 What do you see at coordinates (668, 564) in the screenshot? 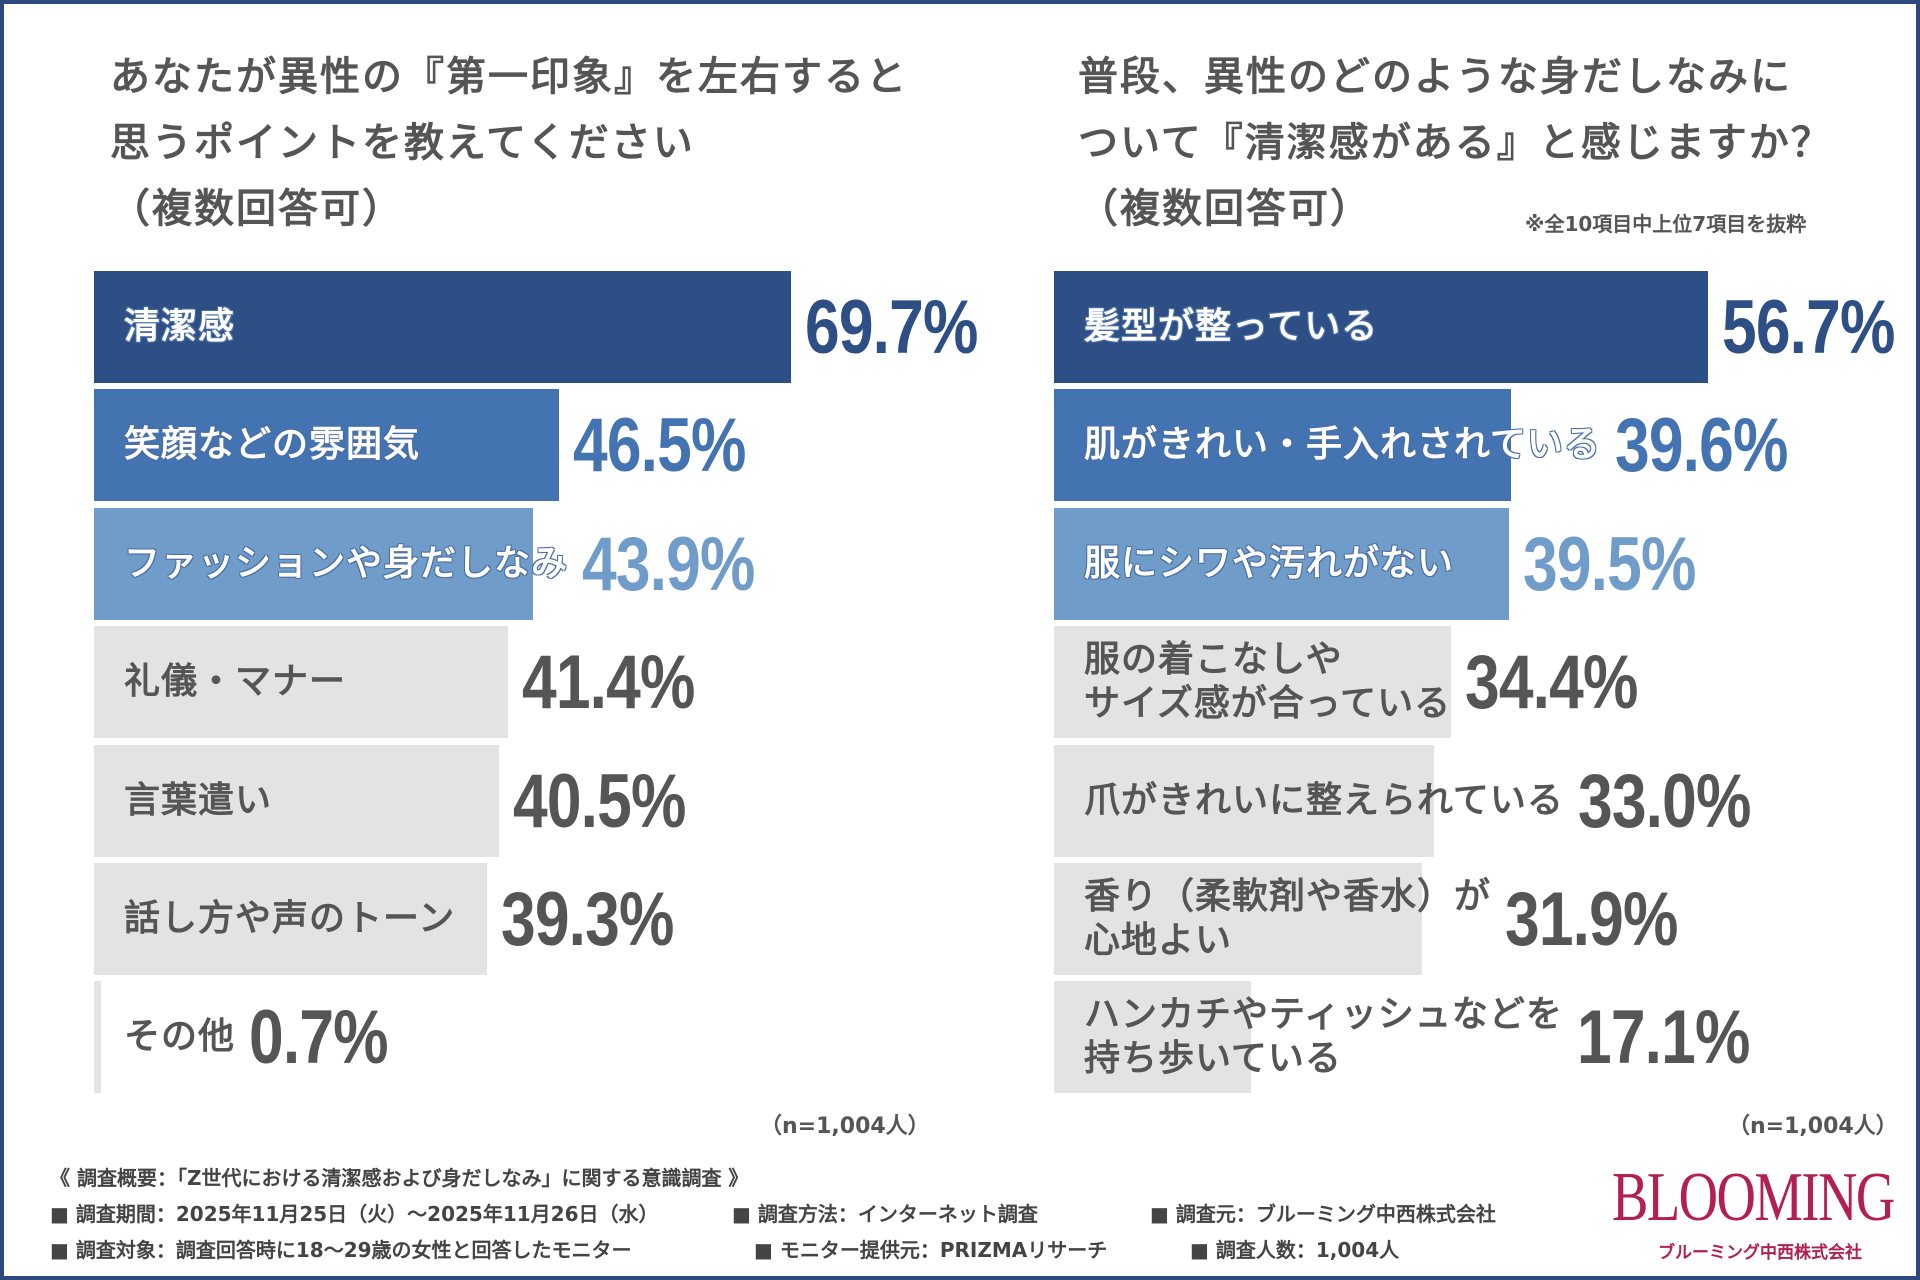
I see `value-label: 43.9%` at bounding box center [668, 564].